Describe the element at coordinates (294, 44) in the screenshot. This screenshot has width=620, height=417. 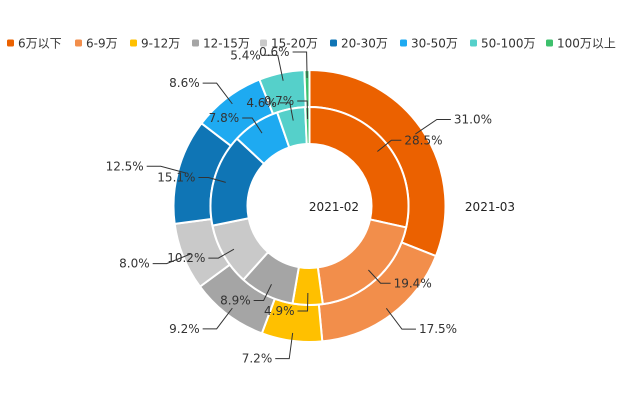
I see `legend-label: 15-20万` at that location.